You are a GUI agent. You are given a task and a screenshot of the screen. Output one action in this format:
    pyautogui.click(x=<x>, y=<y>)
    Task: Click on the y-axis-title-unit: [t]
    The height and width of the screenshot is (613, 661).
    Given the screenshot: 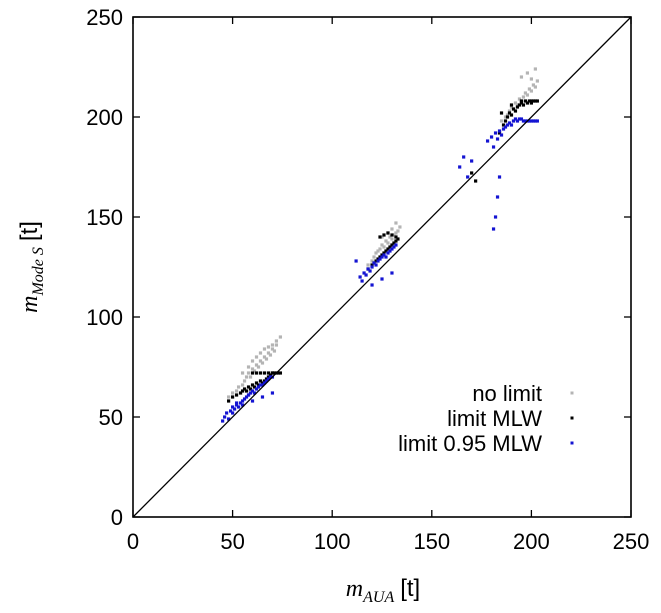 What is the action you would take?
    pyautogui.click(x=29, y=231)
    